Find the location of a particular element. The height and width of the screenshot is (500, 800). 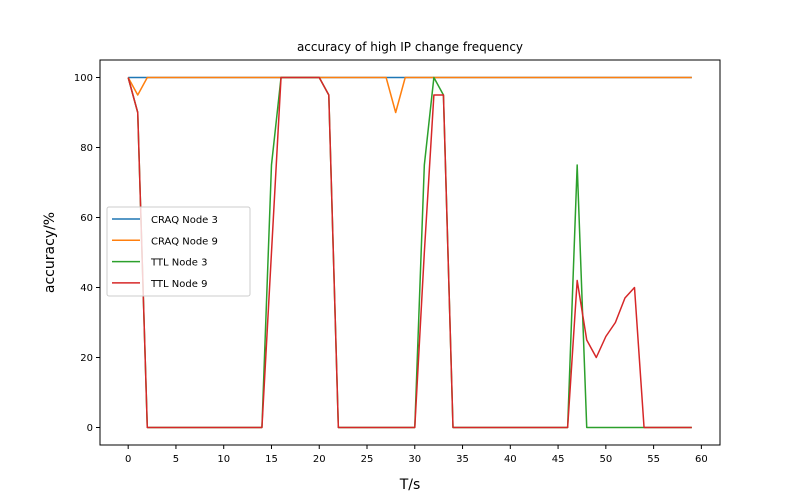

x-tick-label: 0 is located at coordinates (128, 459).